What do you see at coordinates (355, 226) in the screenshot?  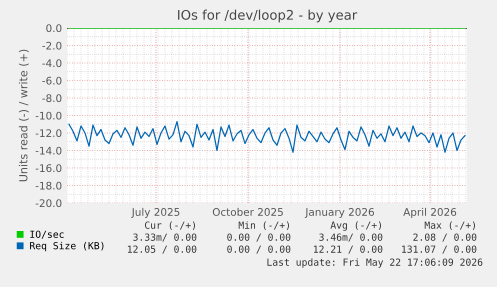 I see `text: Avg (-/+)` at bounding box center [355, 226].